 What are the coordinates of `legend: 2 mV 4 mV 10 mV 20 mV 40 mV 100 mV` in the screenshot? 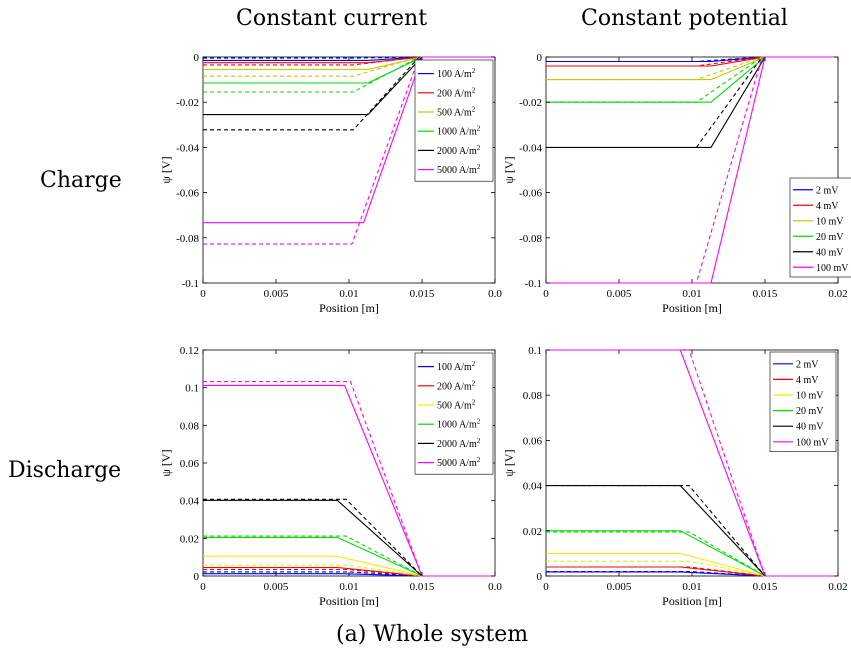 It's located at (820, 227).